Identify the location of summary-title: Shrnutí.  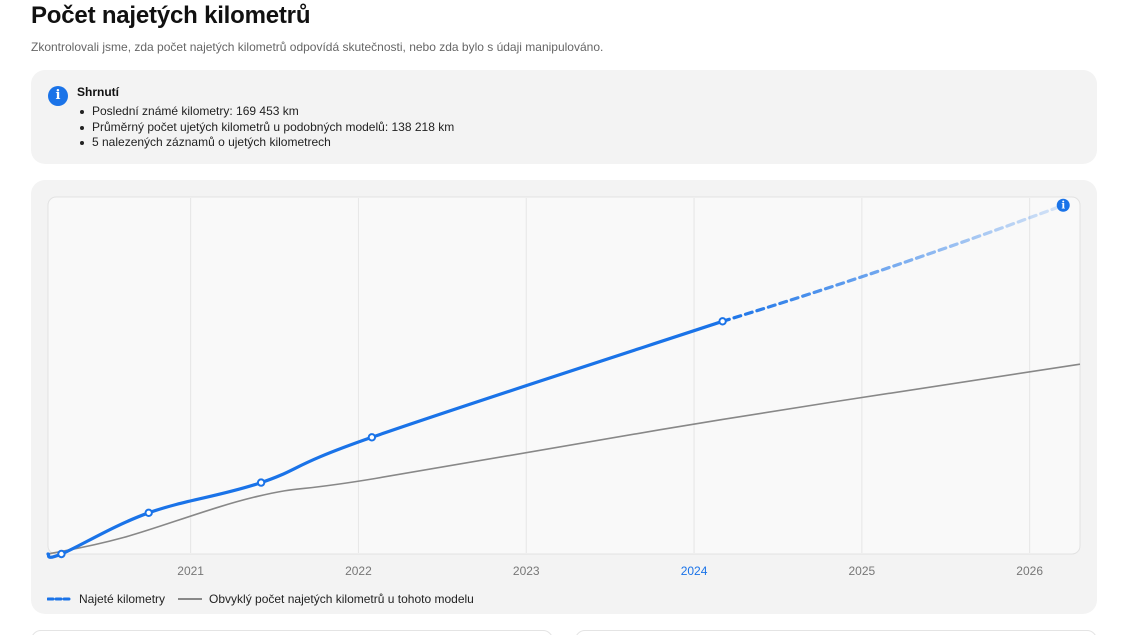
(98, 92).